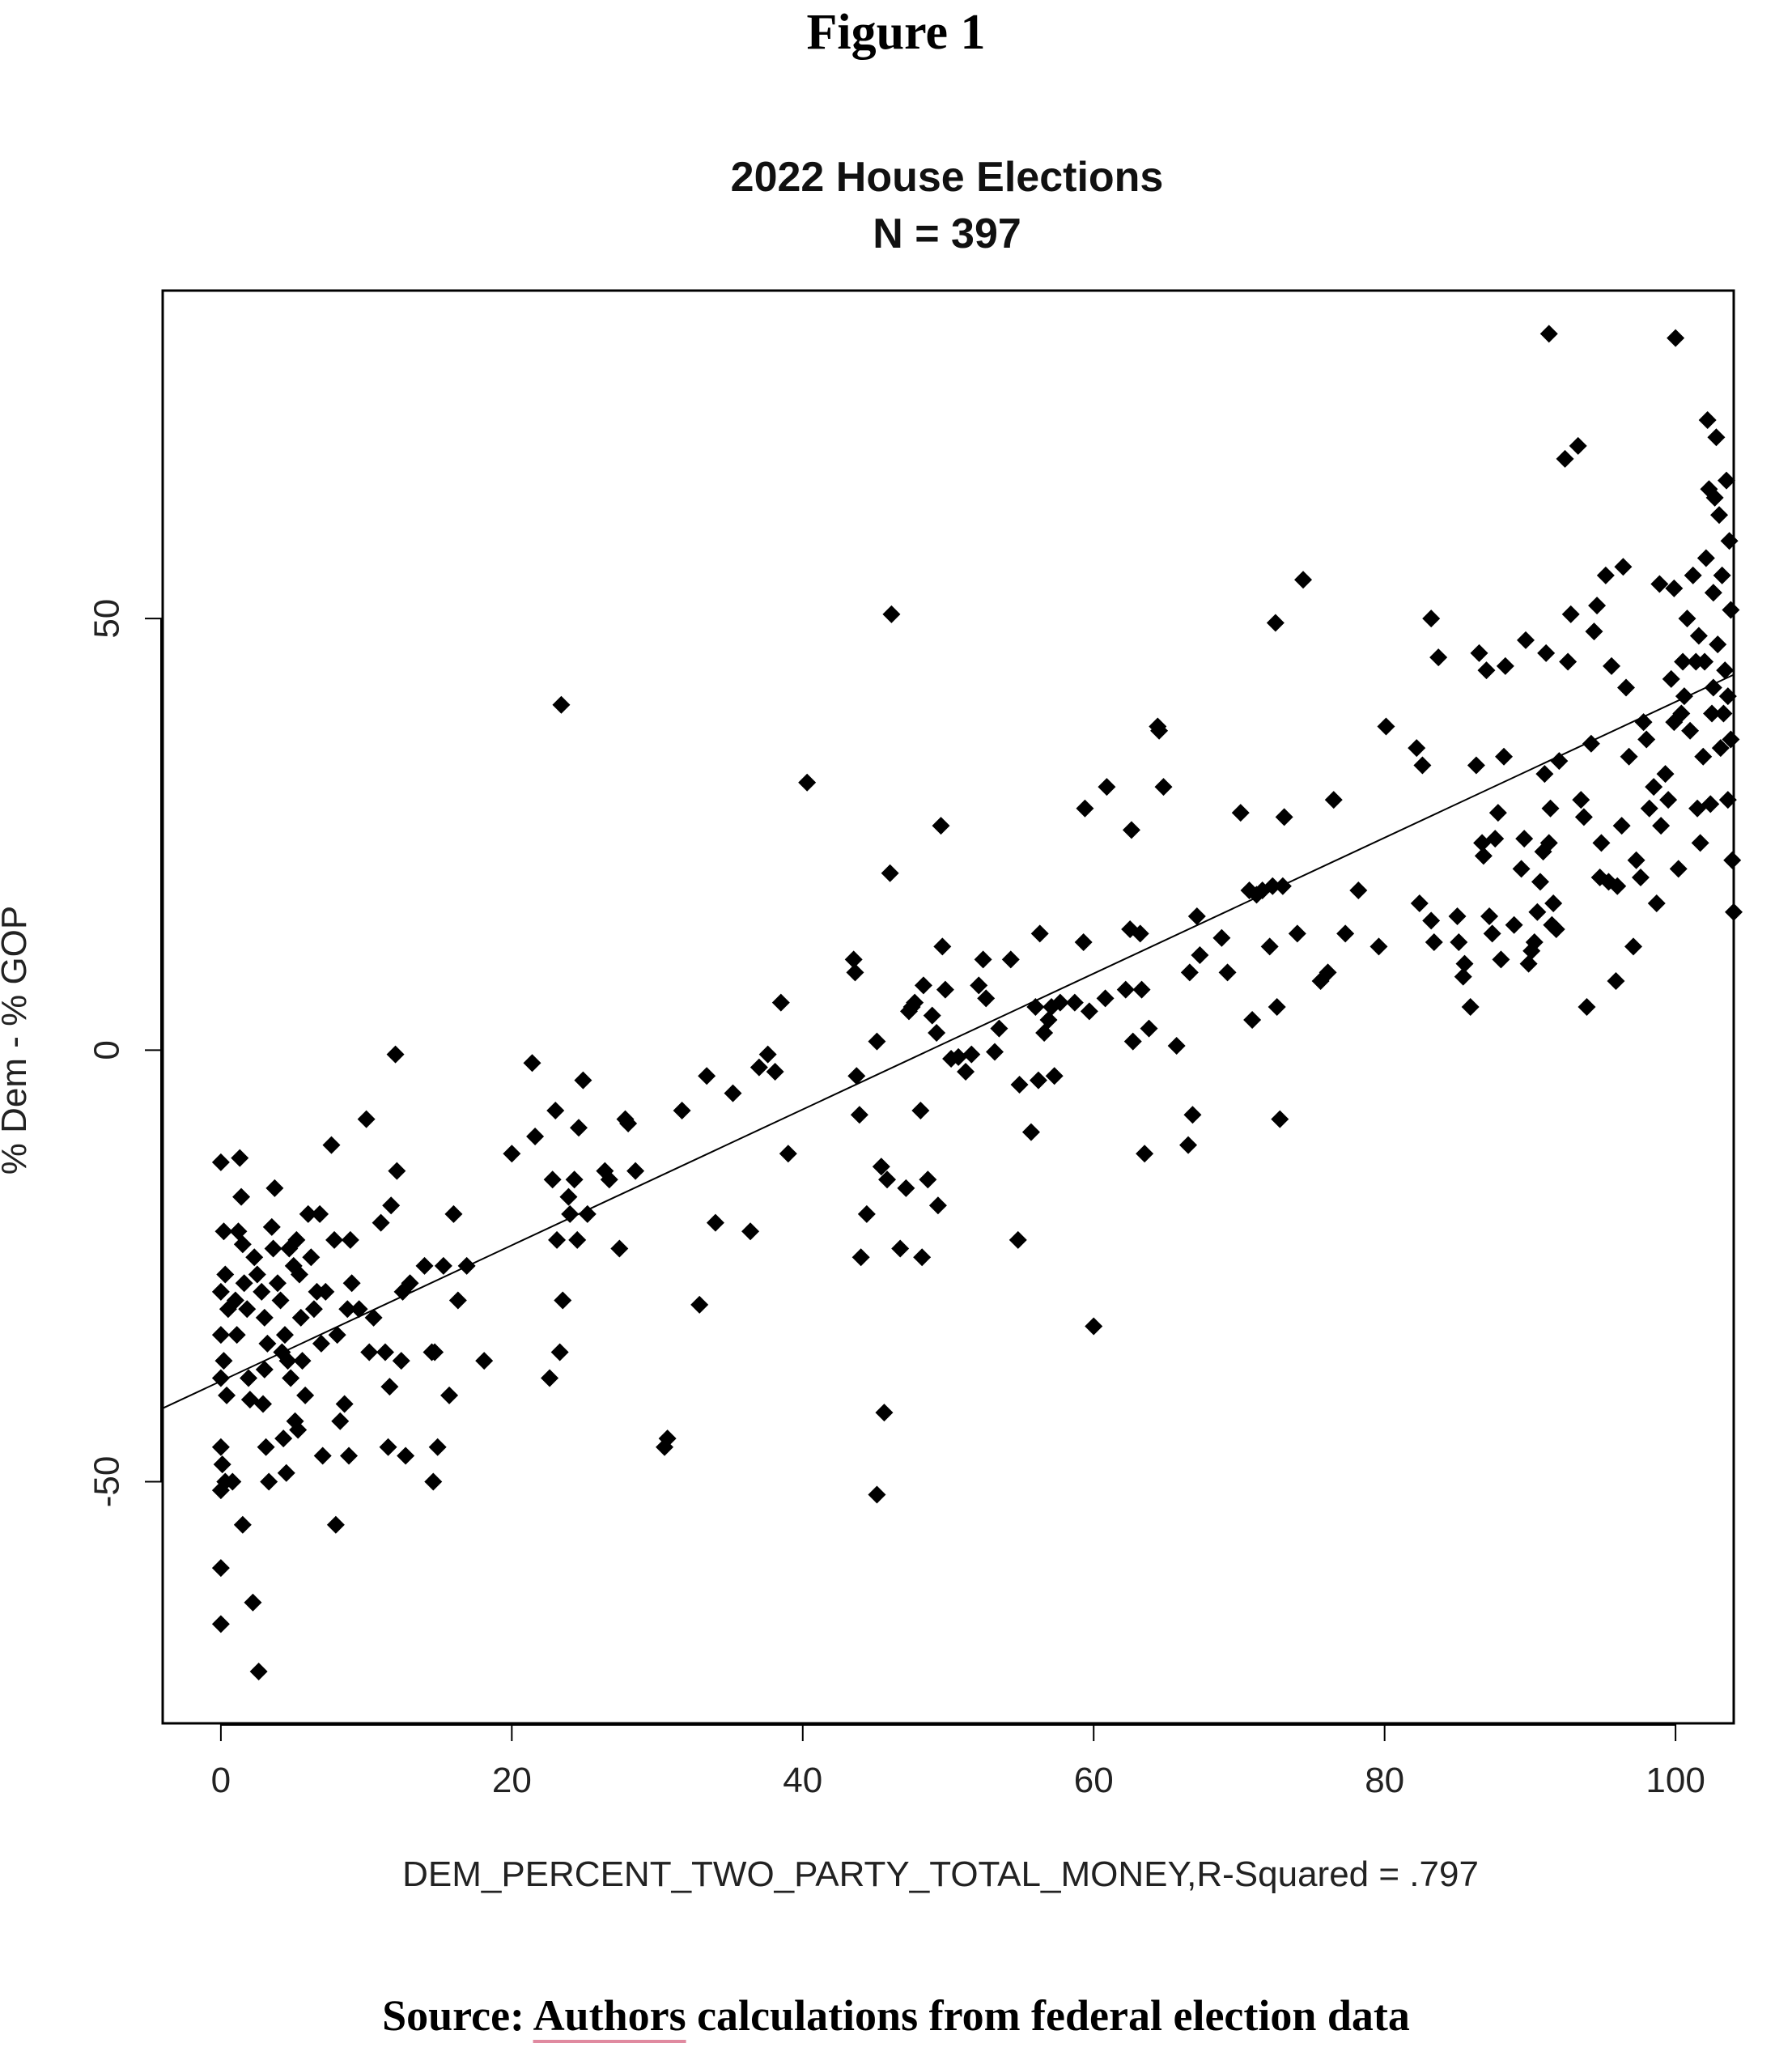 The height and width of the screenshot is (2056, 1792). I want to click on y-tick-label: 50, so click(107, 619).